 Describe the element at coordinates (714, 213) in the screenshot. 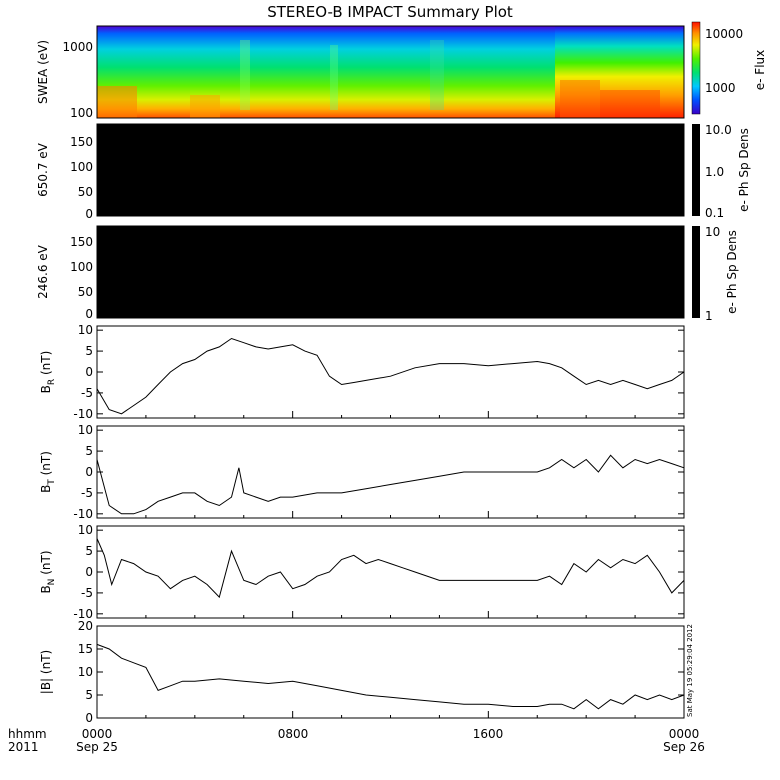

I see `pad650-cbar-tick-01: 0.1` at that location.